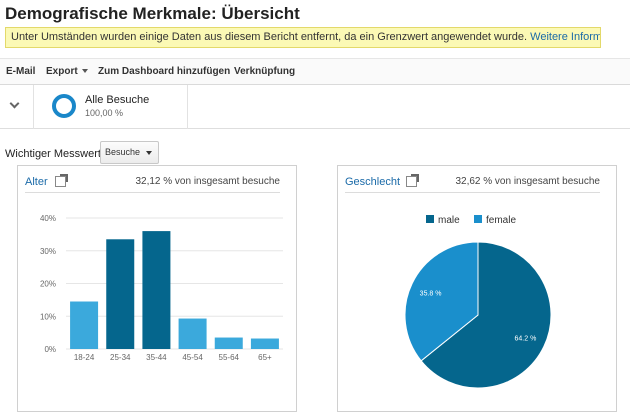 This screenshot has height=417, width=630. Describe the element at coordinates (64, 106) in the screenshot. I see `segment-donut-icon` at that location.